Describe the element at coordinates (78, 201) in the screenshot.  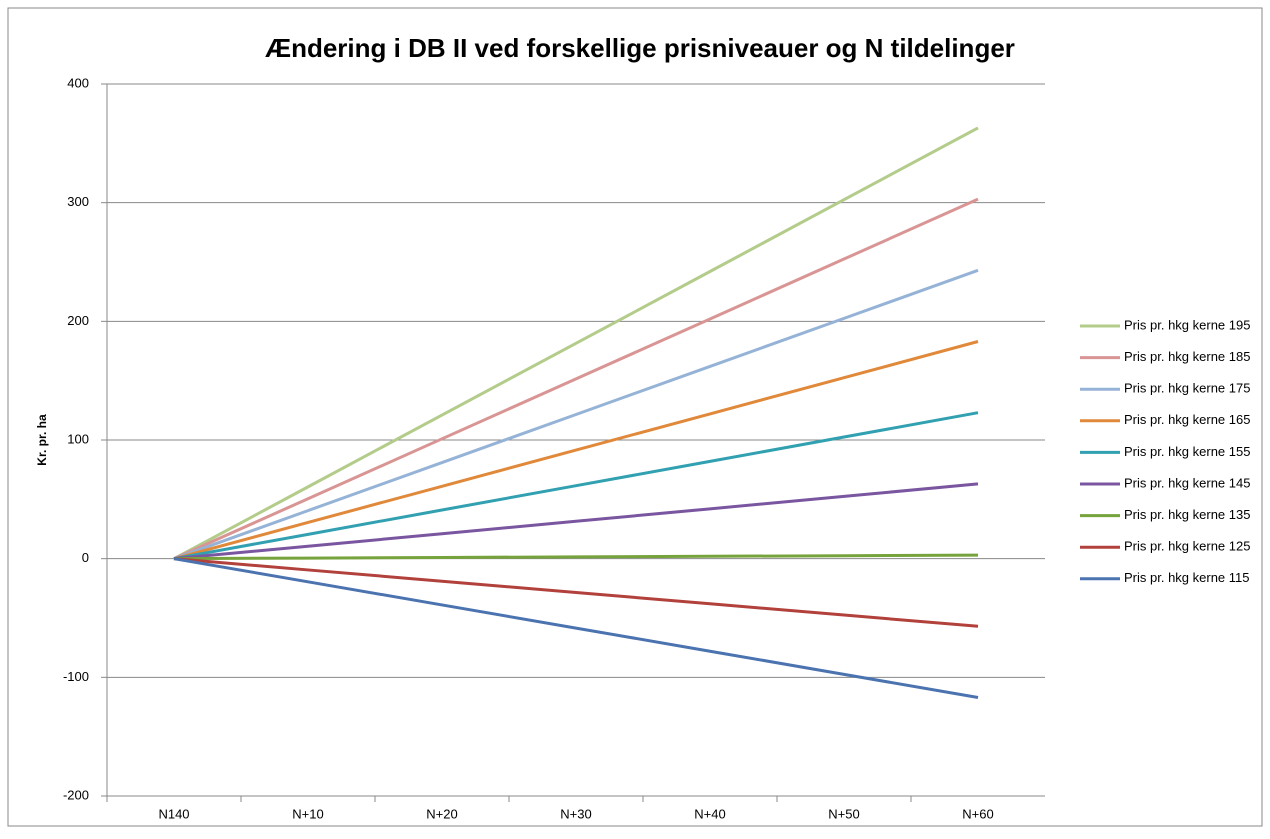
I see `y-tick-label: 300` at that location.